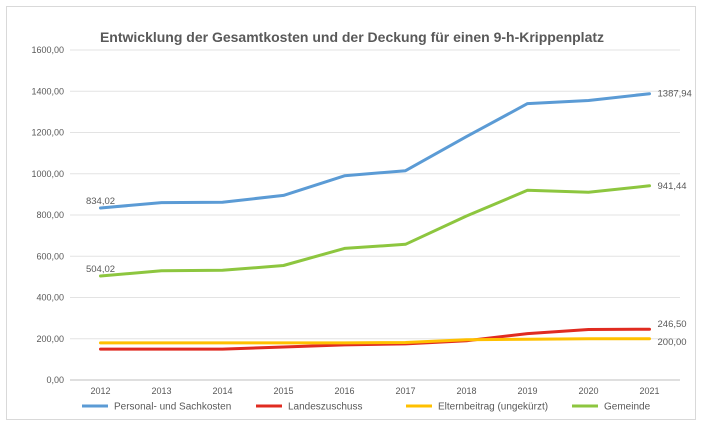 The image size is (704, 428). Describe the element at coordinates (50, 339) in the screenshot. I see `y-tick-label: 200,00` at that location.